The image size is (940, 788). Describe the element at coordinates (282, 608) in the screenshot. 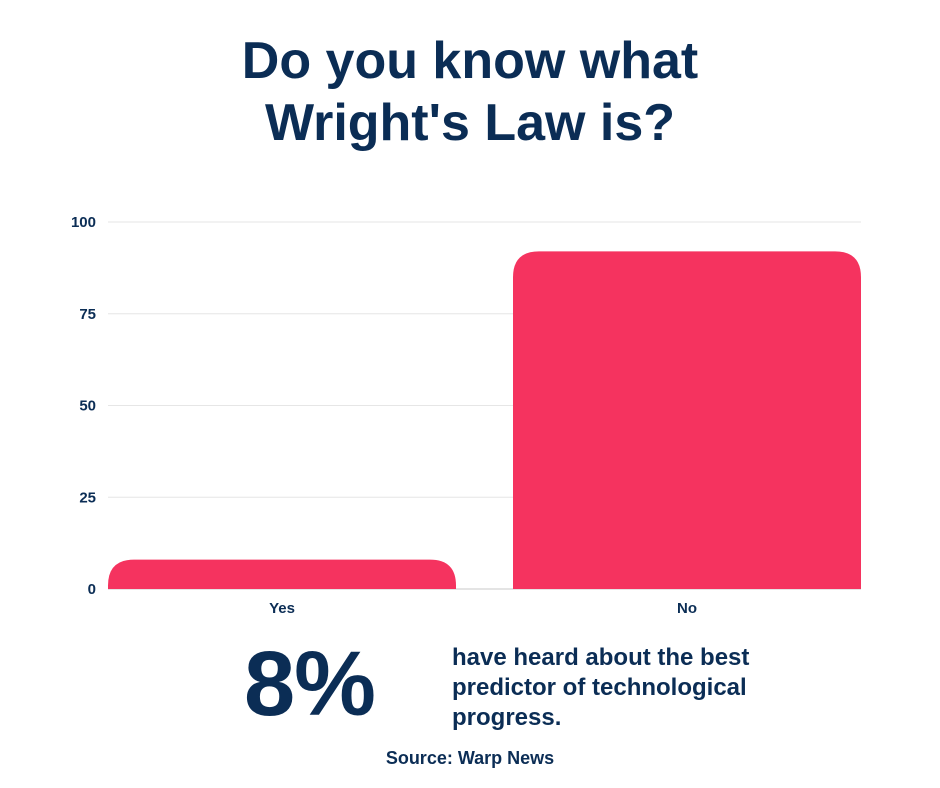

I see `x-category-label: Yes` at that location.